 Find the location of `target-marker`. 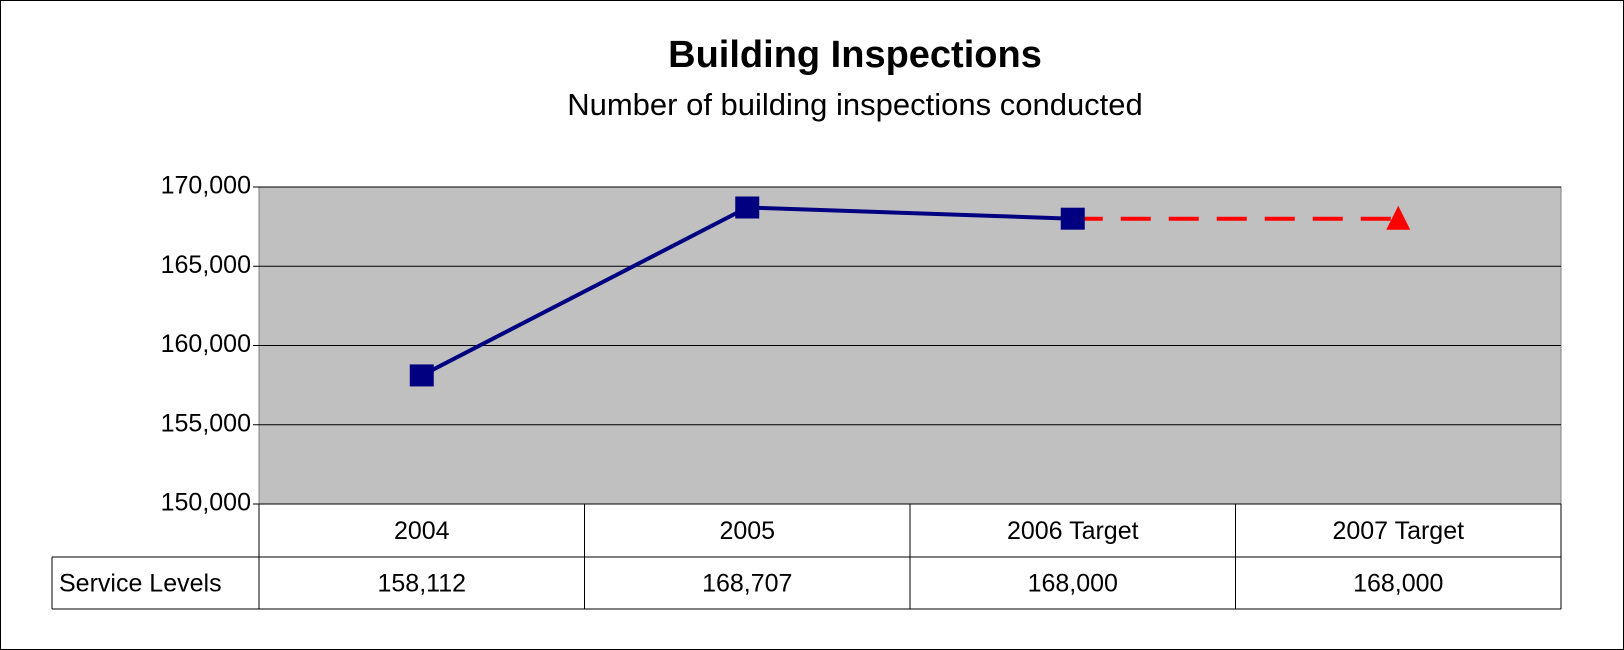

target-marker is located at coordinates (1398, 217).